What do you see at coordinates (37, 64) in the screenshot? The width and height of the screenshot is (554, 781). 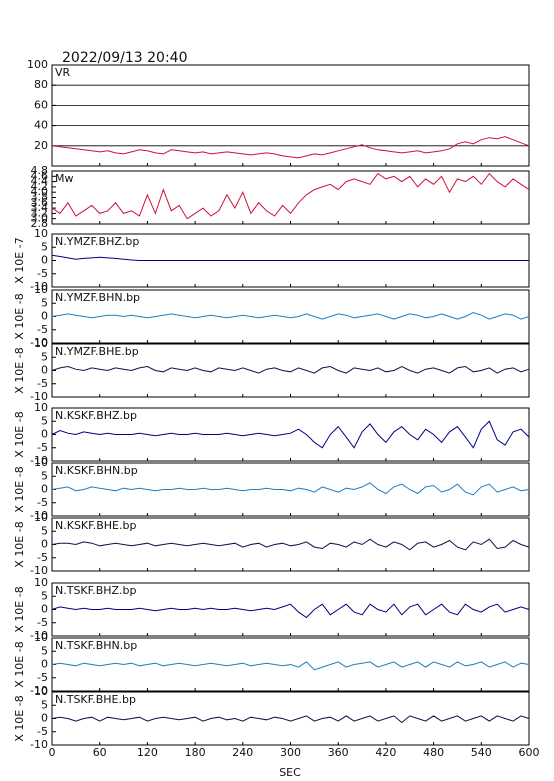 I see `y-tick-label: 100` at bounding box center [37, 64].